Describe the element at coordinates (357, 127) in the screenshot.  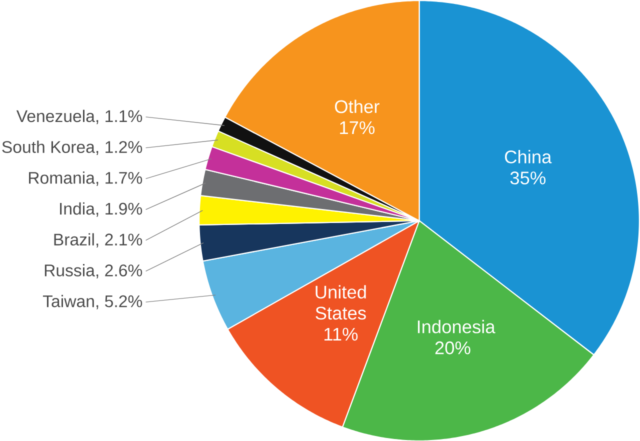
I see `data-label: 17%` at that location.